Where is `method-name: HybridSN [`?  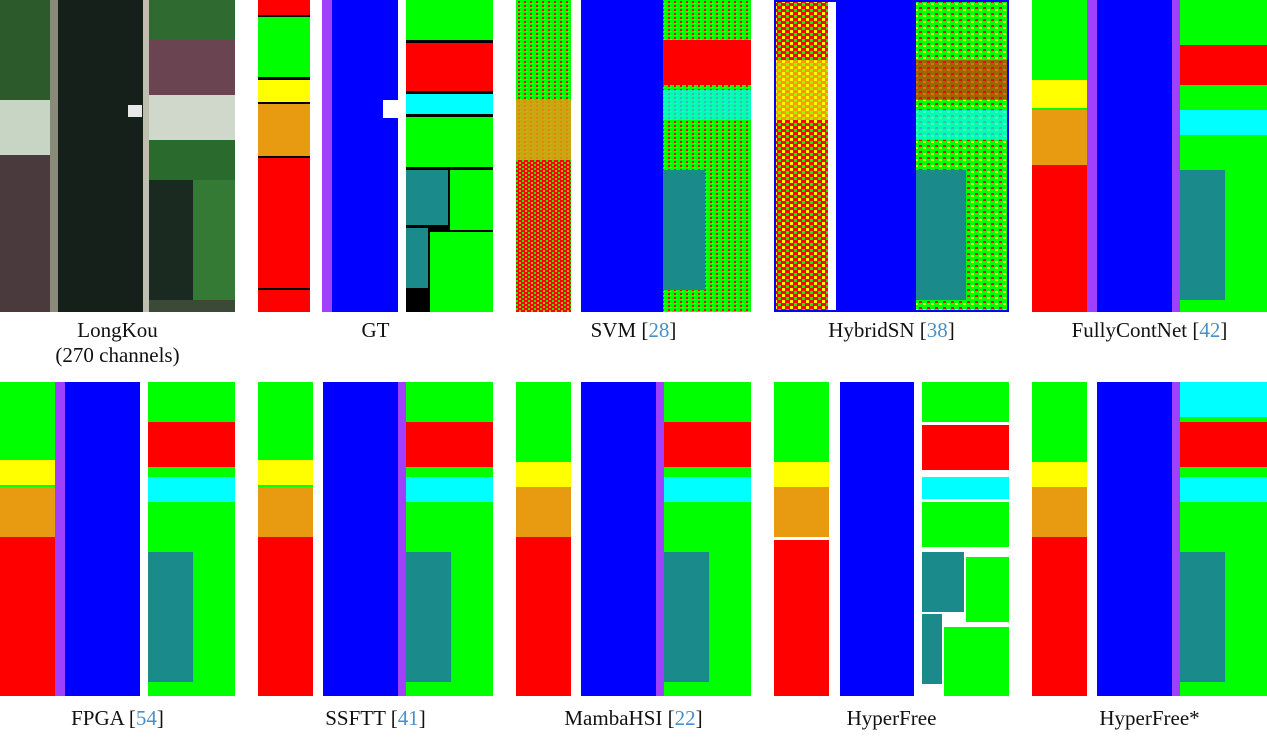
method-name: HybridSN [ is located at coordinates (877, 330).